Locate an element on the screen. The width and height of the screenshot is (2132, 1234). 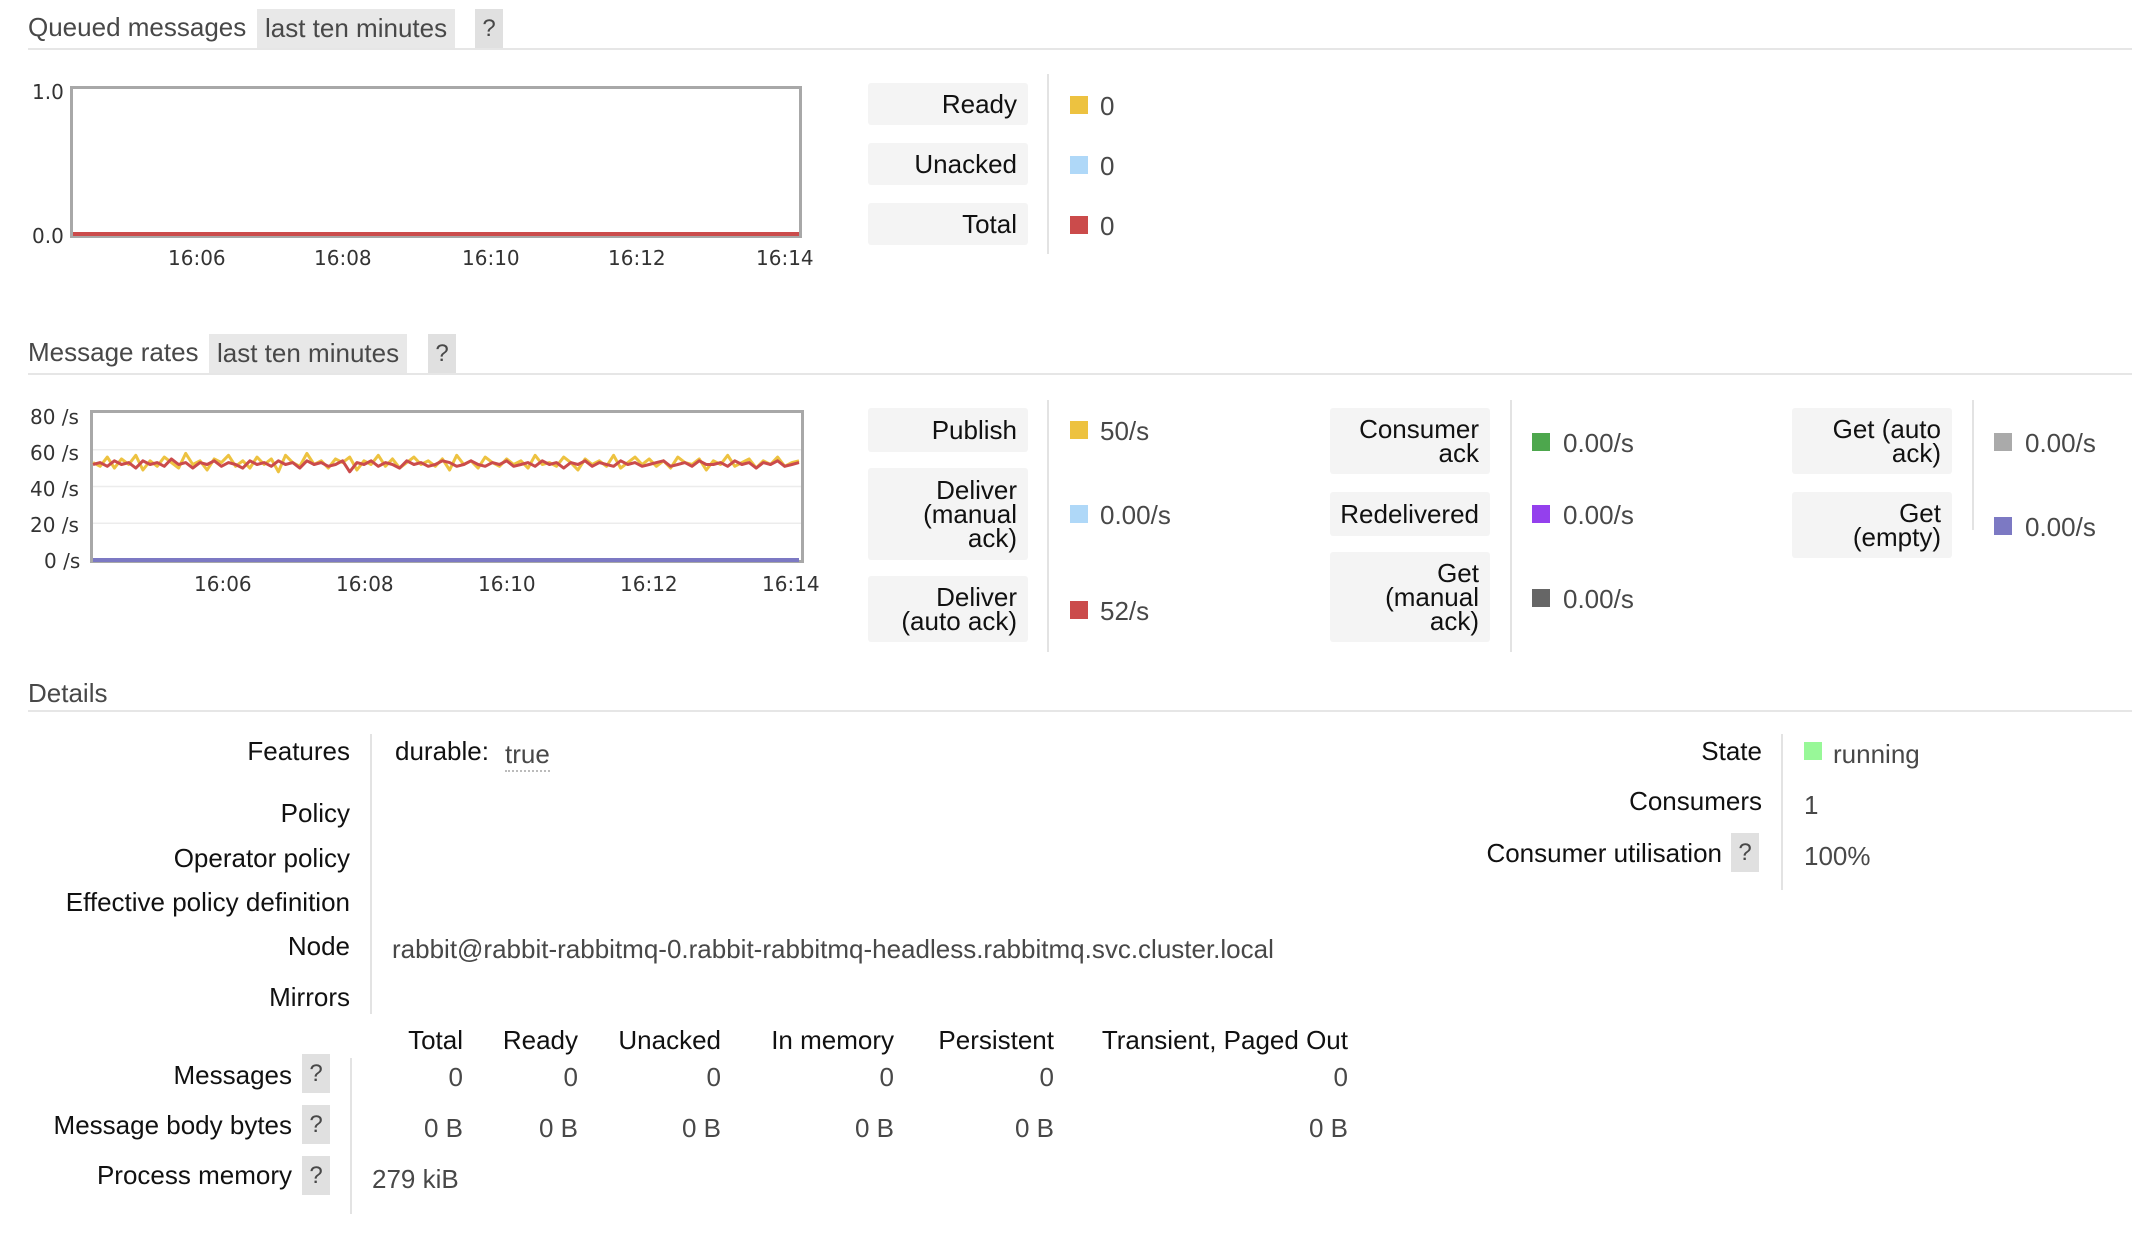
effective-policy-label: Effective policy definition is located at coordinates (207, 902).